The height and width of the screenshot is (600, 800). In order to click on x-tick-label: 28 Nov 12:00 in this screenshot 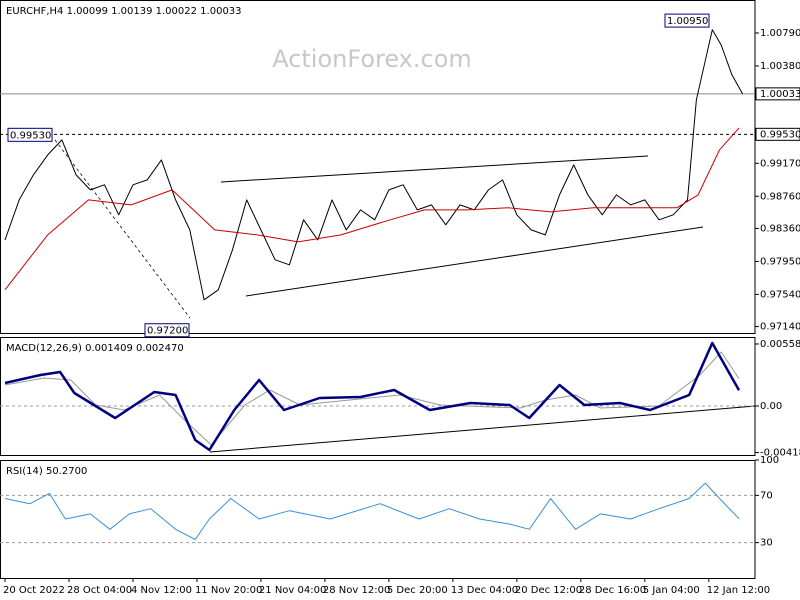, I will do `click(356, 590)`.